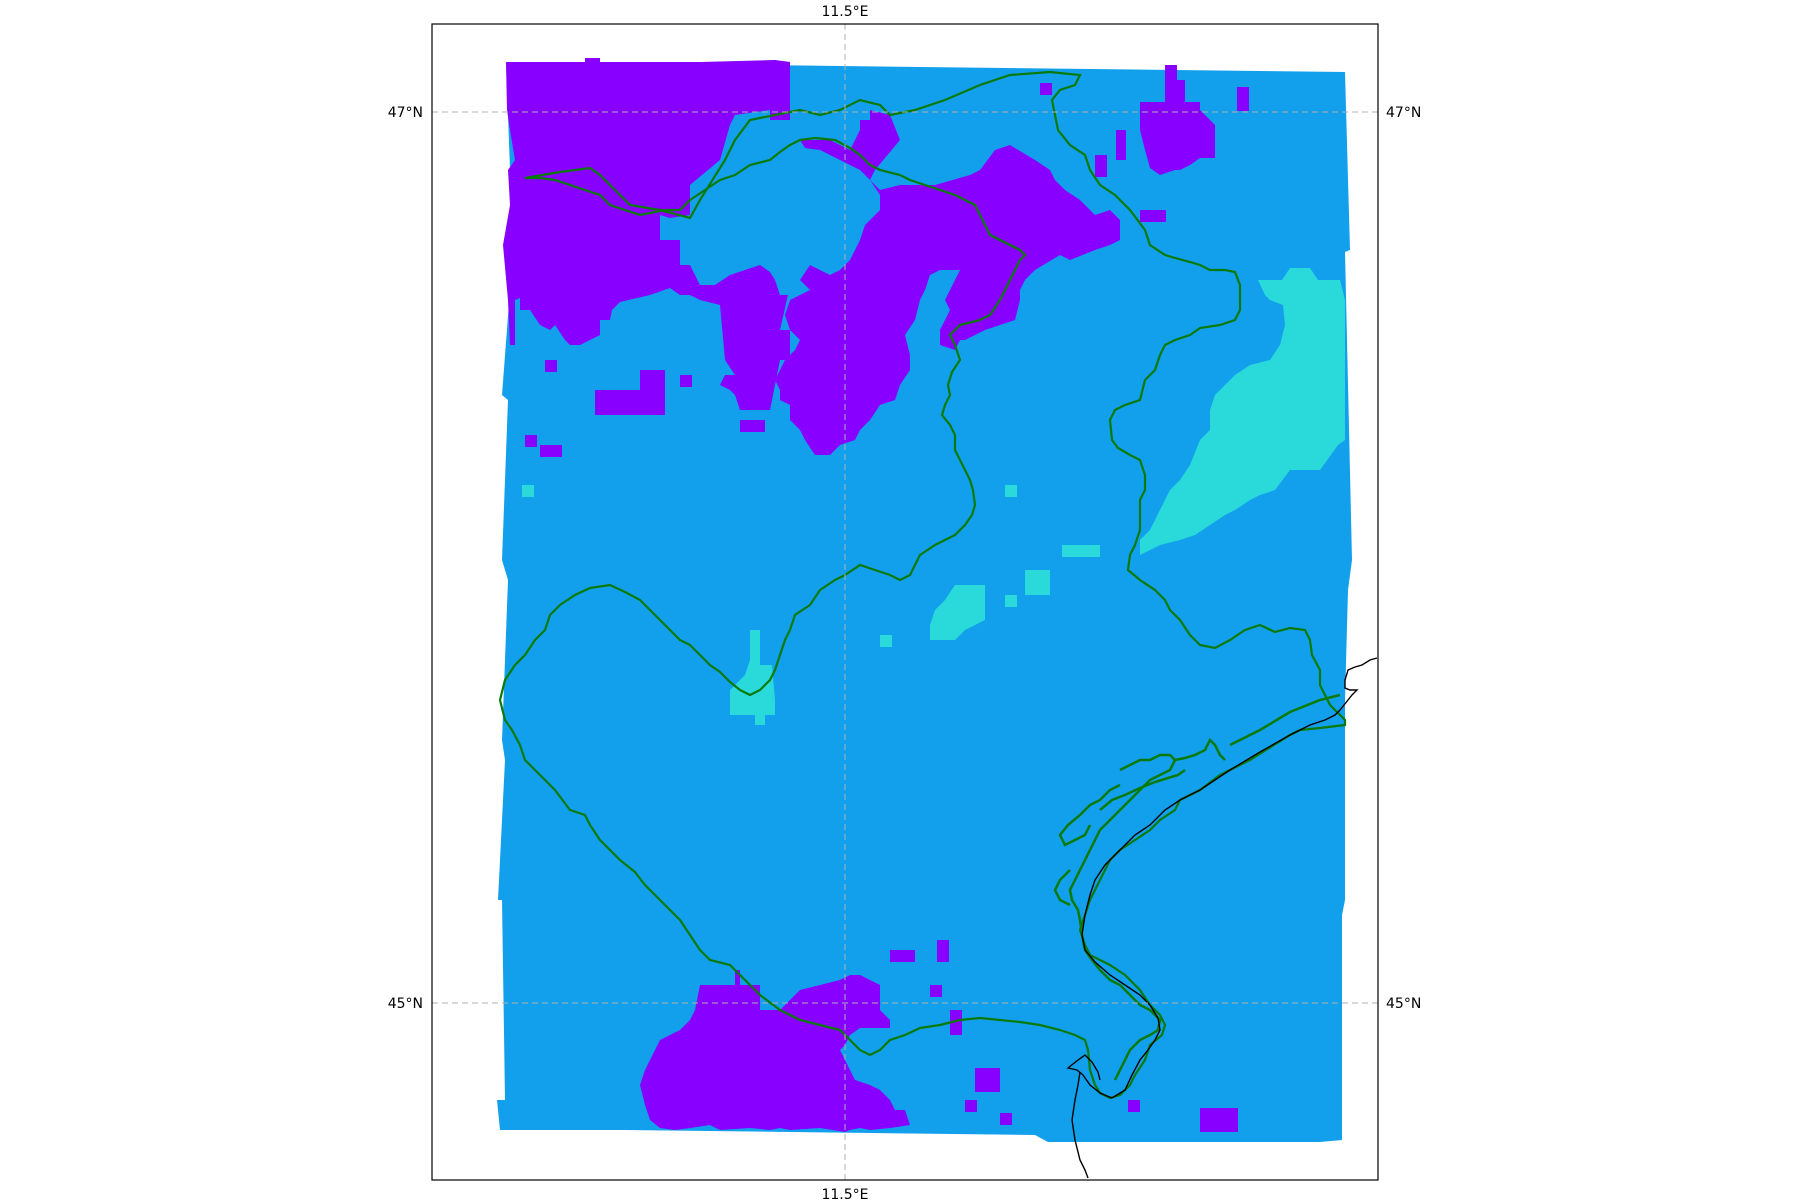 The image size is (1800, 1200). What do you see at coordinates (405, 113) in the screenshot?
I see `lat-tick-label-left-47: 47°N` at bounding box center [405, 113].